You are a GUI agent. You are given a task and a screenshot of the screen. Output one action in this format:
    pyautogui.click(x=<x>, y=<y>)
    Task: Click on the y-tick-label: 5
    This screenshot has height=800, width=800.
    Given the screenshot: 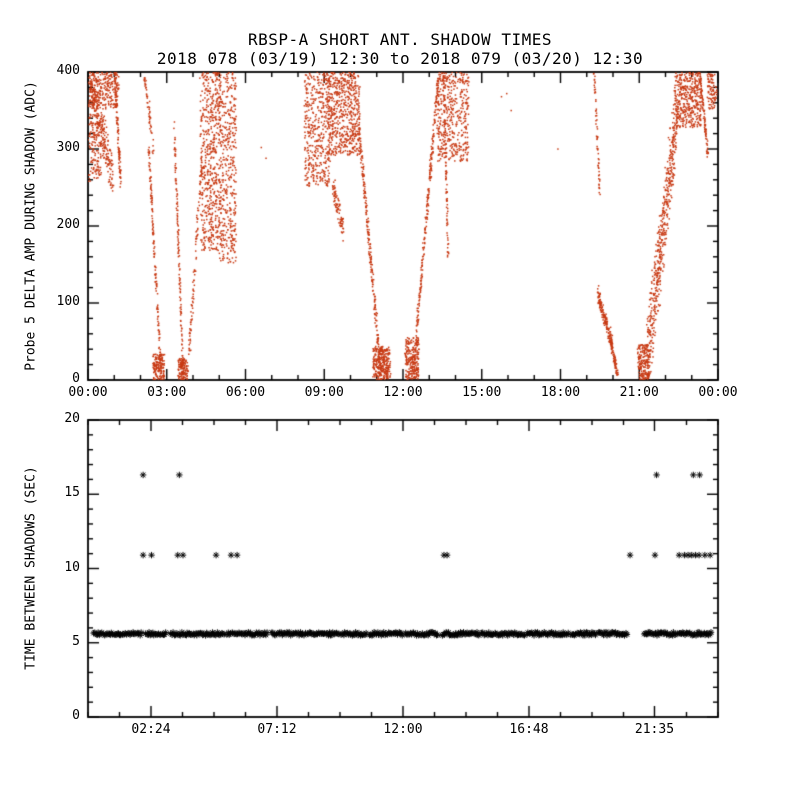 What is the action you would take?
    pyautogui.click(x=76, y=641)
    